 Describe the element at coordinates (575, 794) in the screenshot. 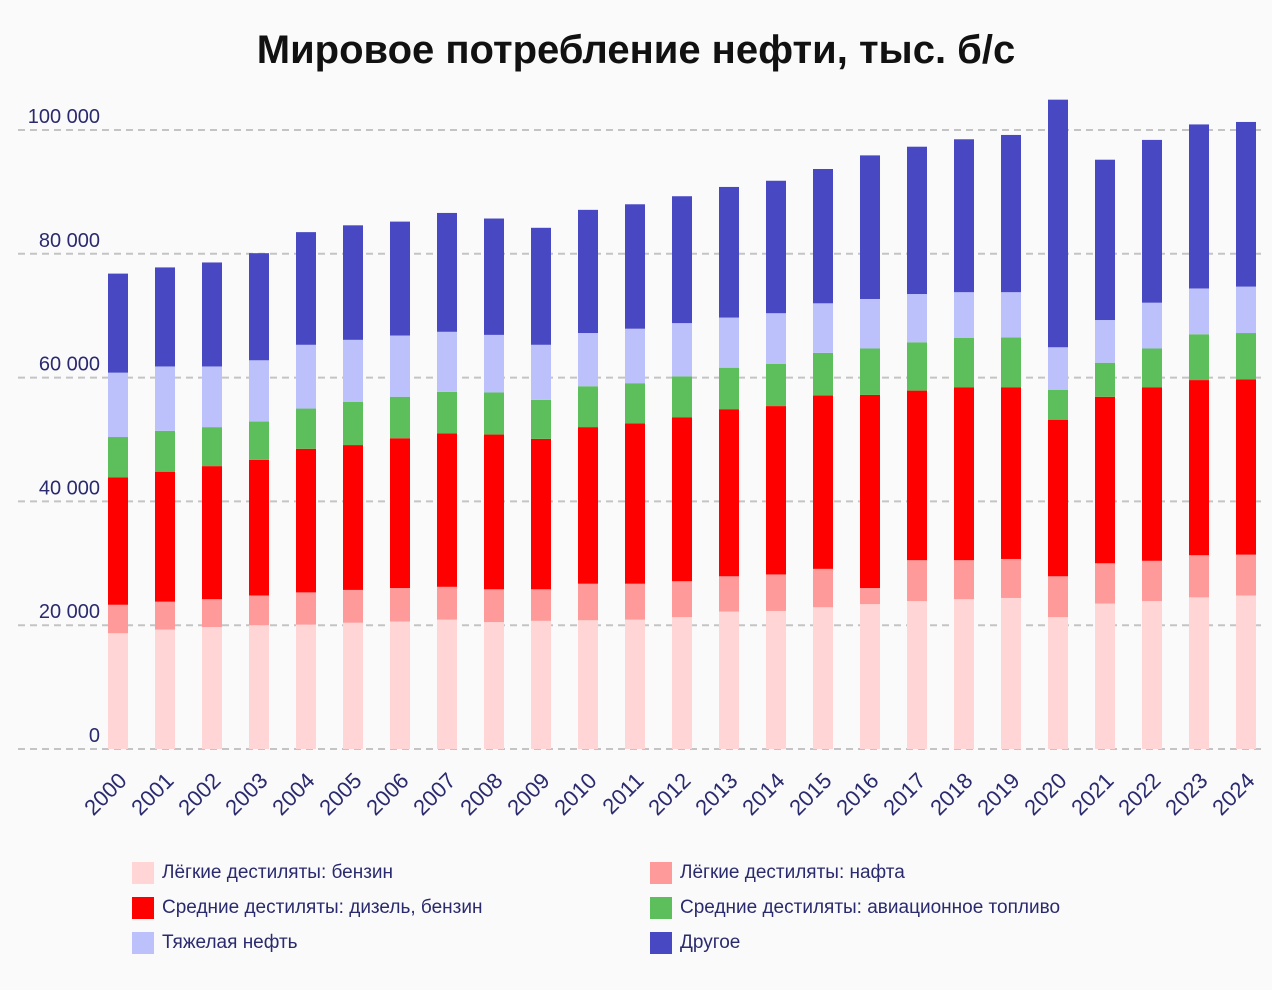

I see `x-tick-label: 2010` at that location.